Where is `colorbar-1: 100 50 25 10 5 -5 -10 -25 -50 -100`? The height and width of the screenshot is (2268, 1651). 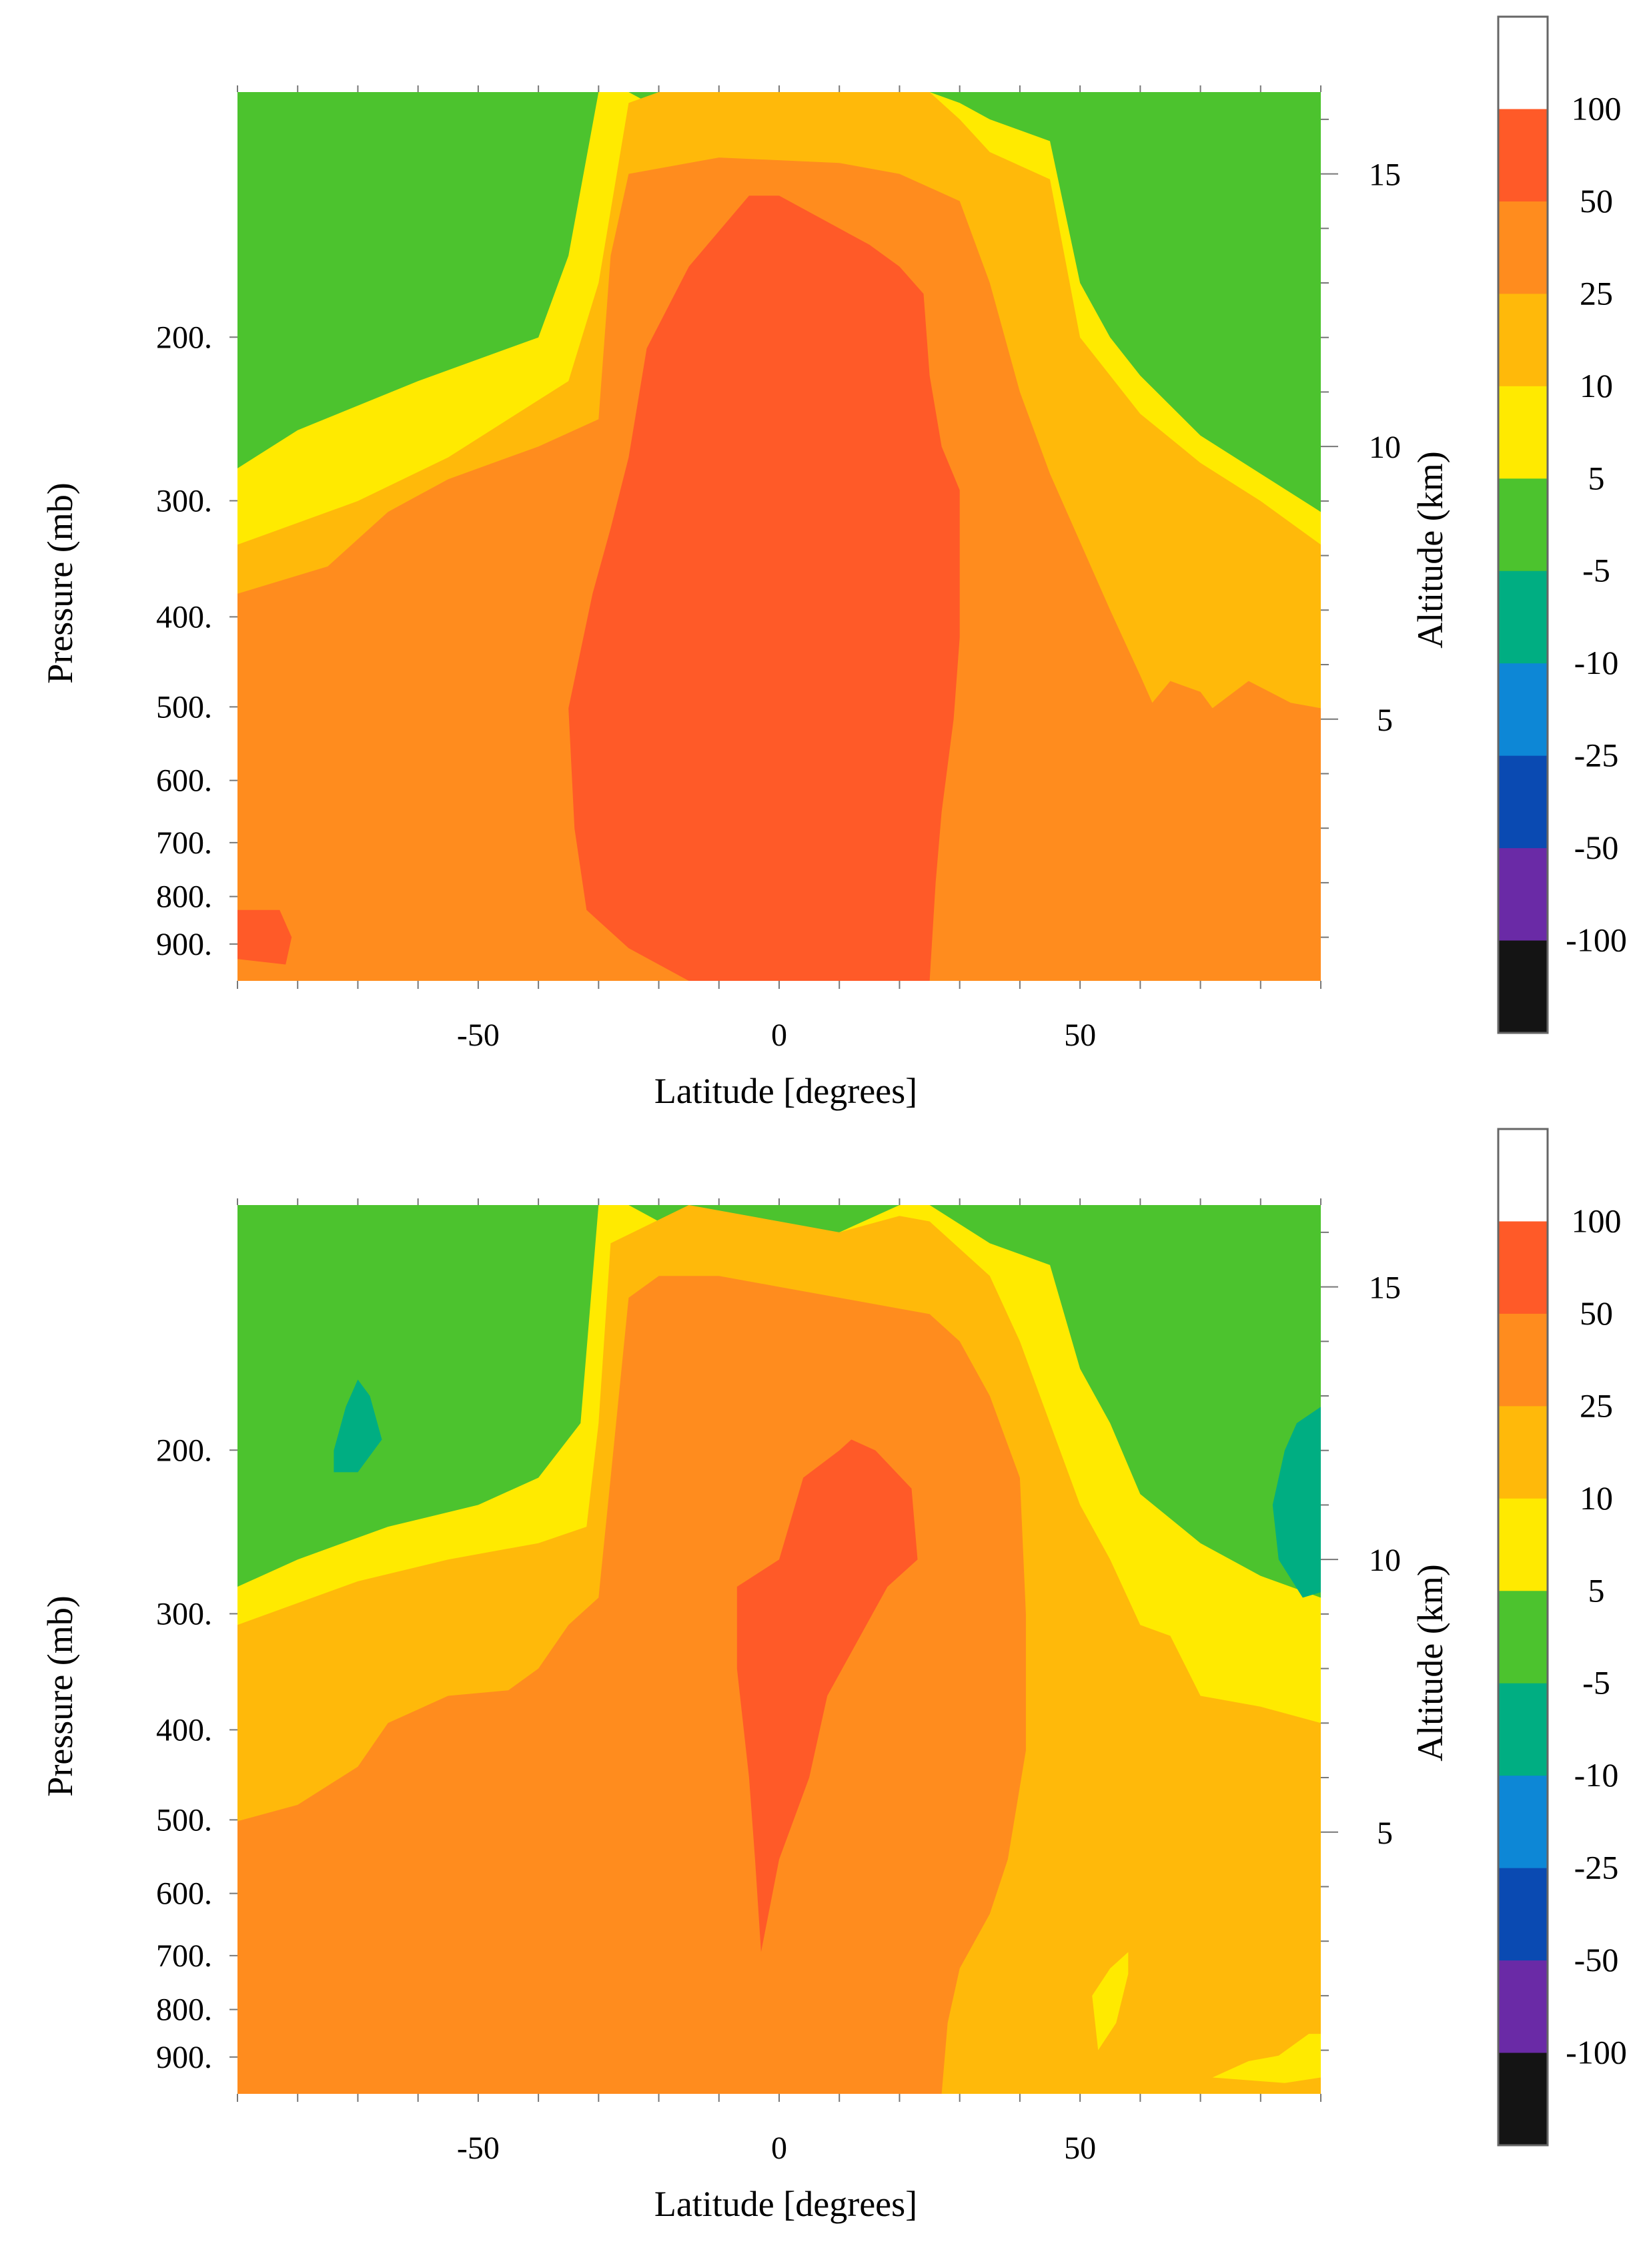
colorbar-1: 100 50 25 10 5 -5 -10 -25 -50 -100 is located at coordinates (1562, 524).